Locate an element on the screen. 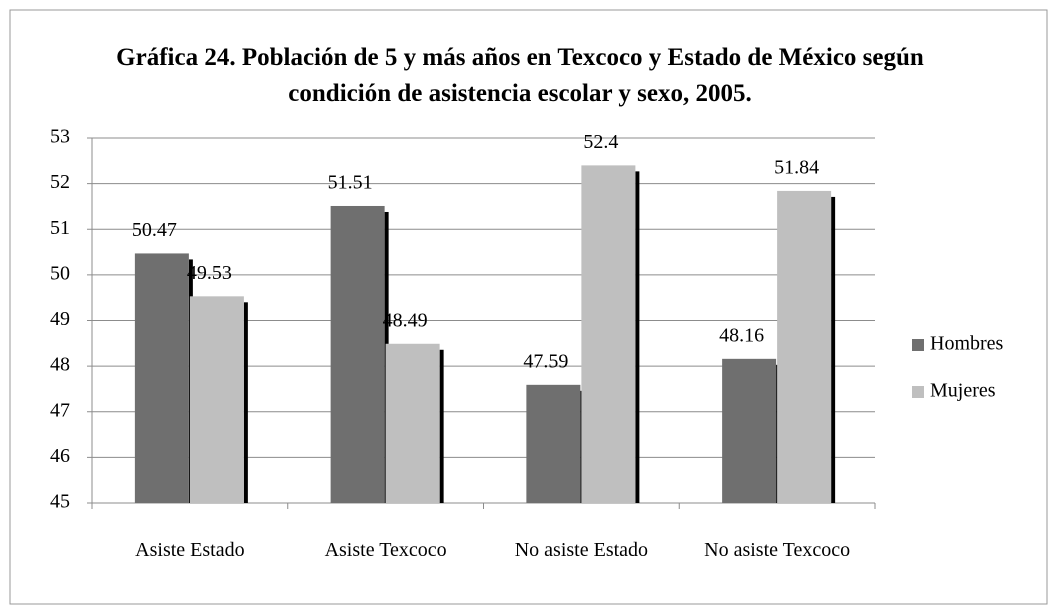  x-tick-label: Asiste Estado is located at coordinates (190, 550).